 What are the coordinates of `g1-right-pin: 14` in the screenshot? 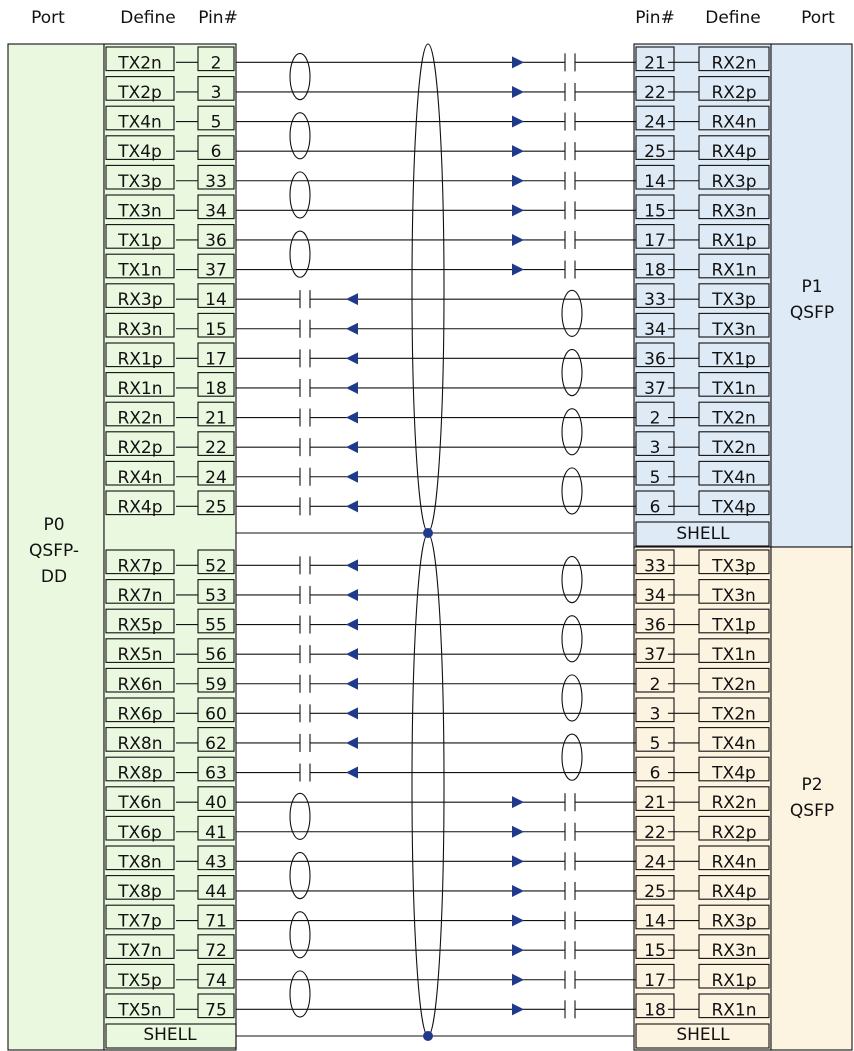 It's located at (655, 182).